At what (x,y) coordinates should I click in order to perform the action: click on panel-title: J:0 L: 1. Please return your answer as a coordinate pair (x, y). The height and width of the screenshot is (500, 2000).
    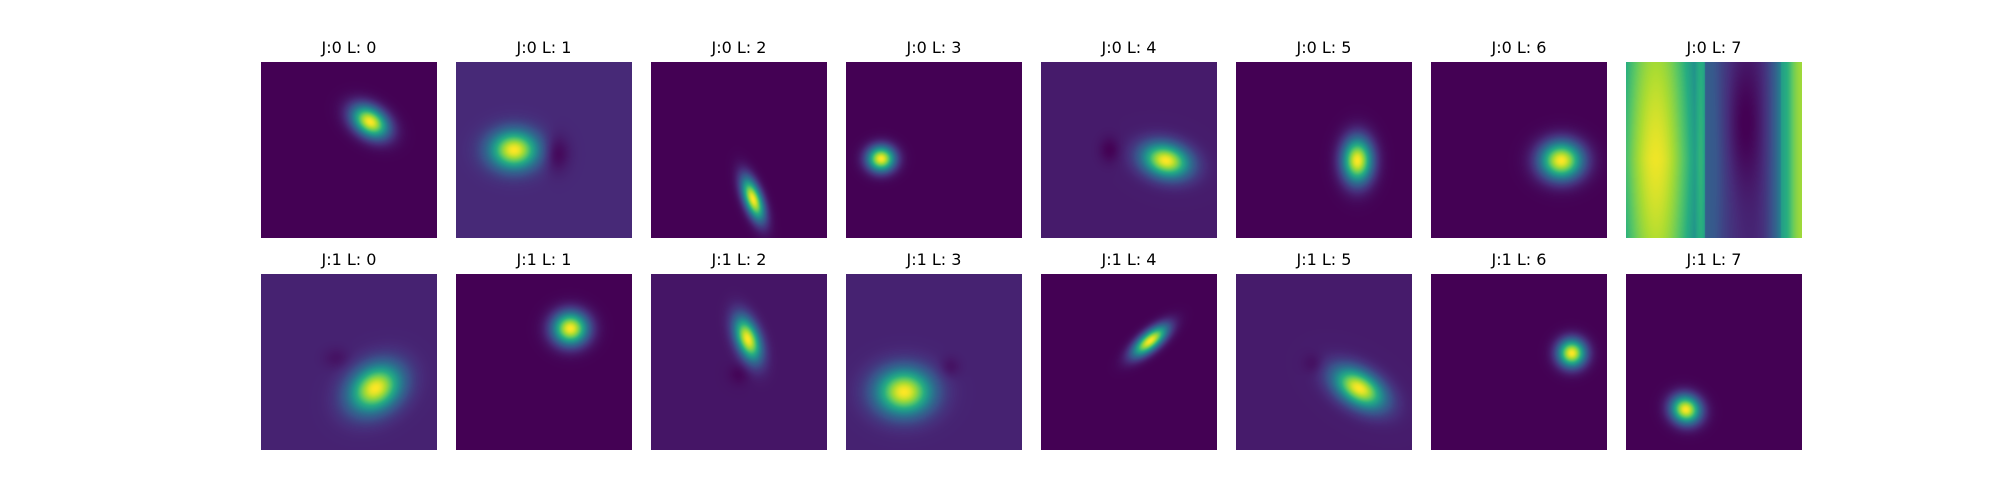
    Looking at the image, I should click on (544, 47).